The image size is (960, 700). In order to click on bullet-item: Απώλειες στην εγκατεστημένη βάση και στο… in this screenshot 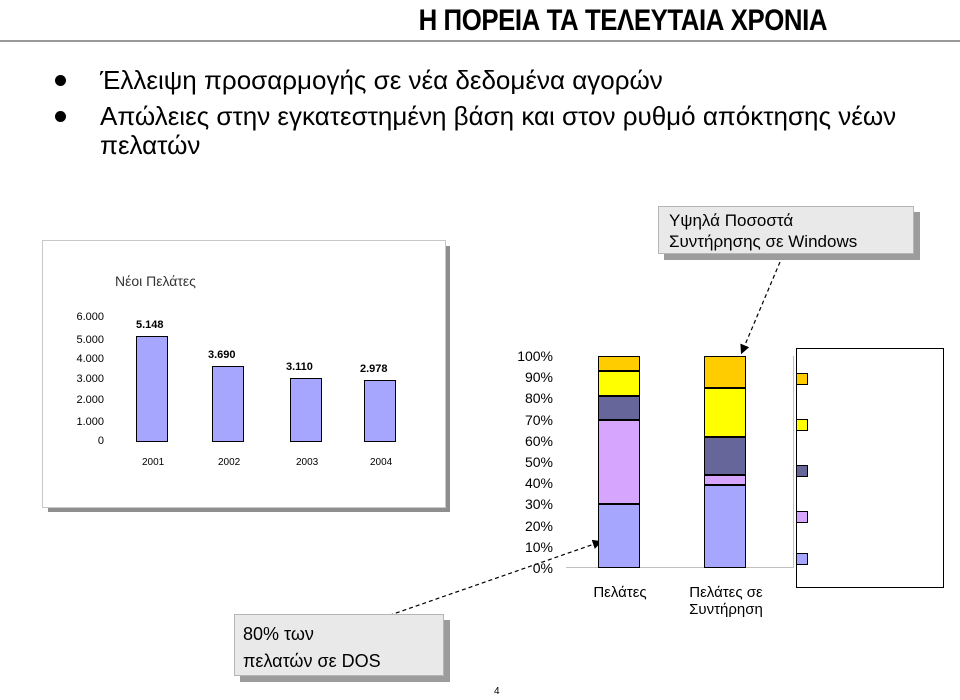, I will do `click(495, 131)`.